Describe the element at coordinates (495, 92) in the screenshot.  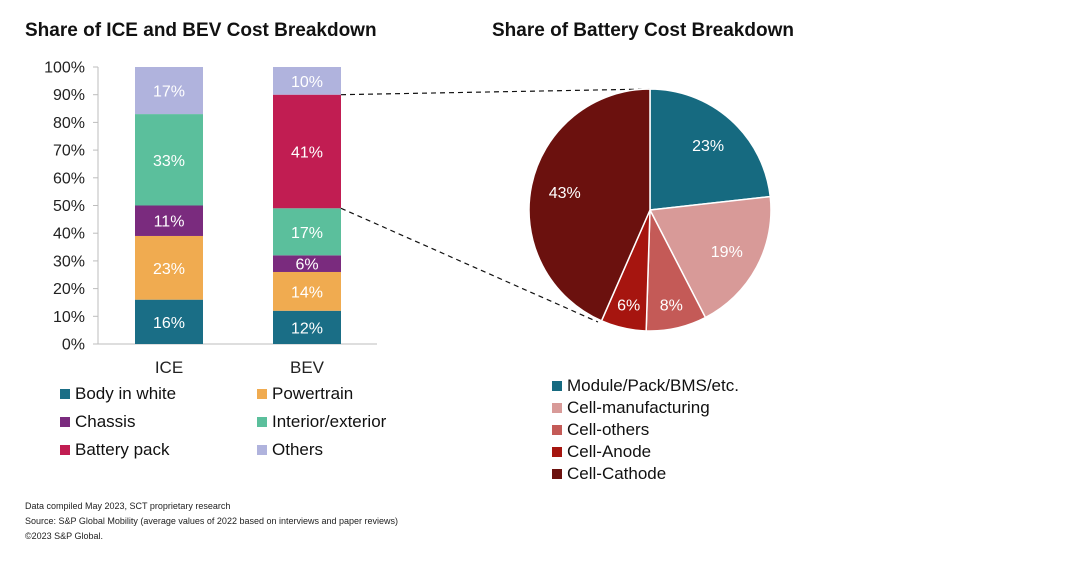
I see `connector-line-top` at that location.